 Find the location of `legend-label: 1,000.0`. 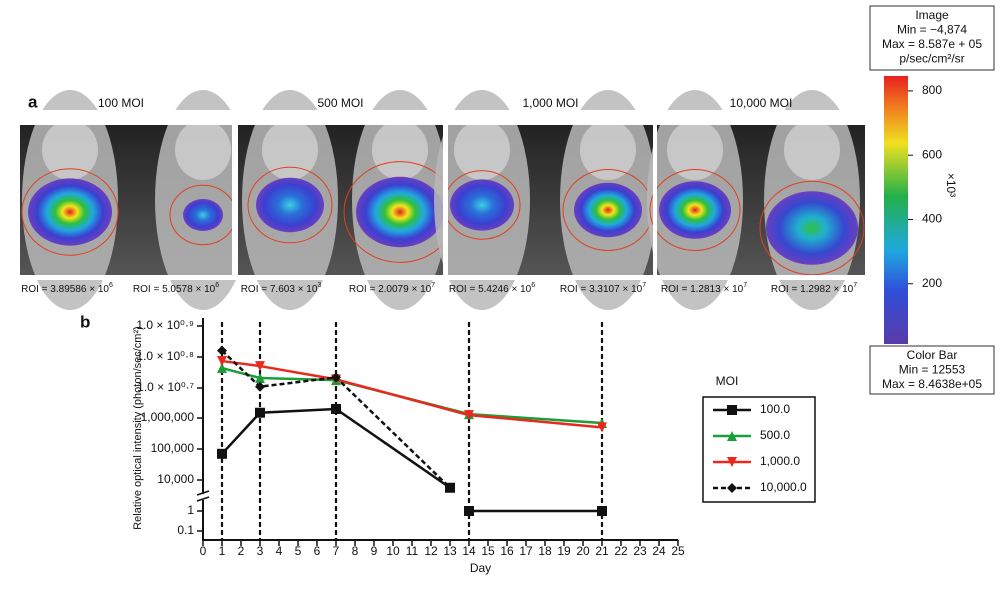

legend-label: 1,000.0 is located at coordinates (780, 461).